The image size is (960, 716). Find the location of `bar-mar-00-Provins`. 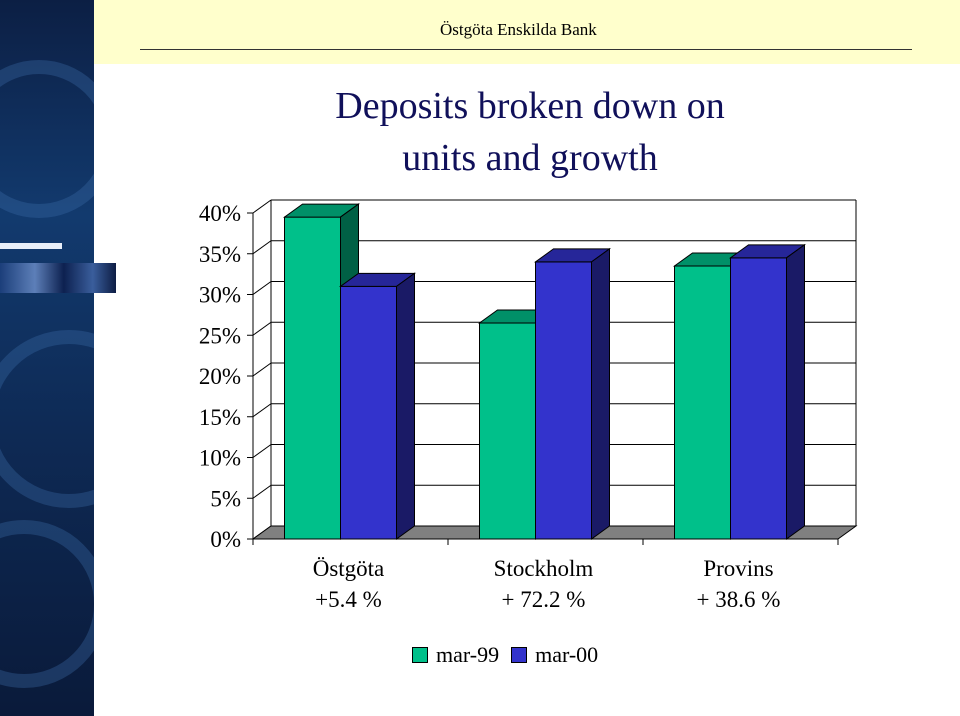

bar-mar-00-Provins is located at coordinates (767, 391).